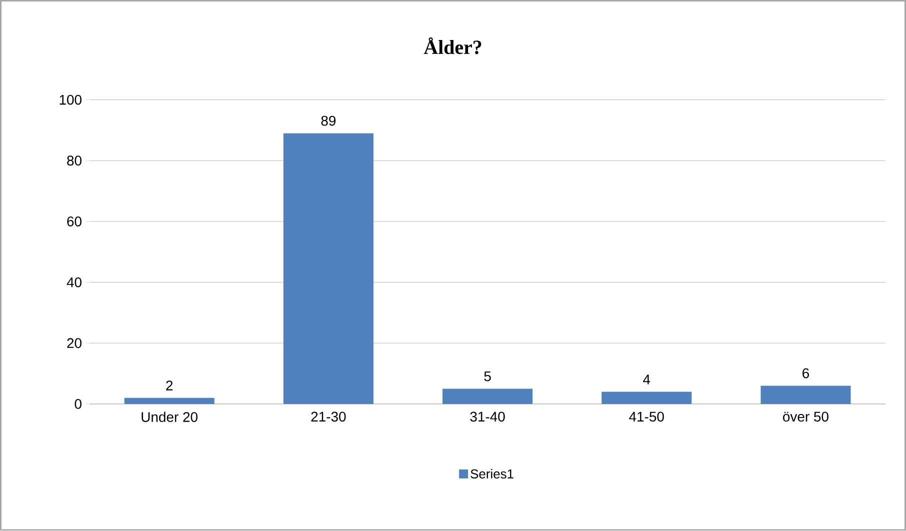 This screenshot has width=906, height=531. I want to click on y-tick-label: 100, so click(71, 99).